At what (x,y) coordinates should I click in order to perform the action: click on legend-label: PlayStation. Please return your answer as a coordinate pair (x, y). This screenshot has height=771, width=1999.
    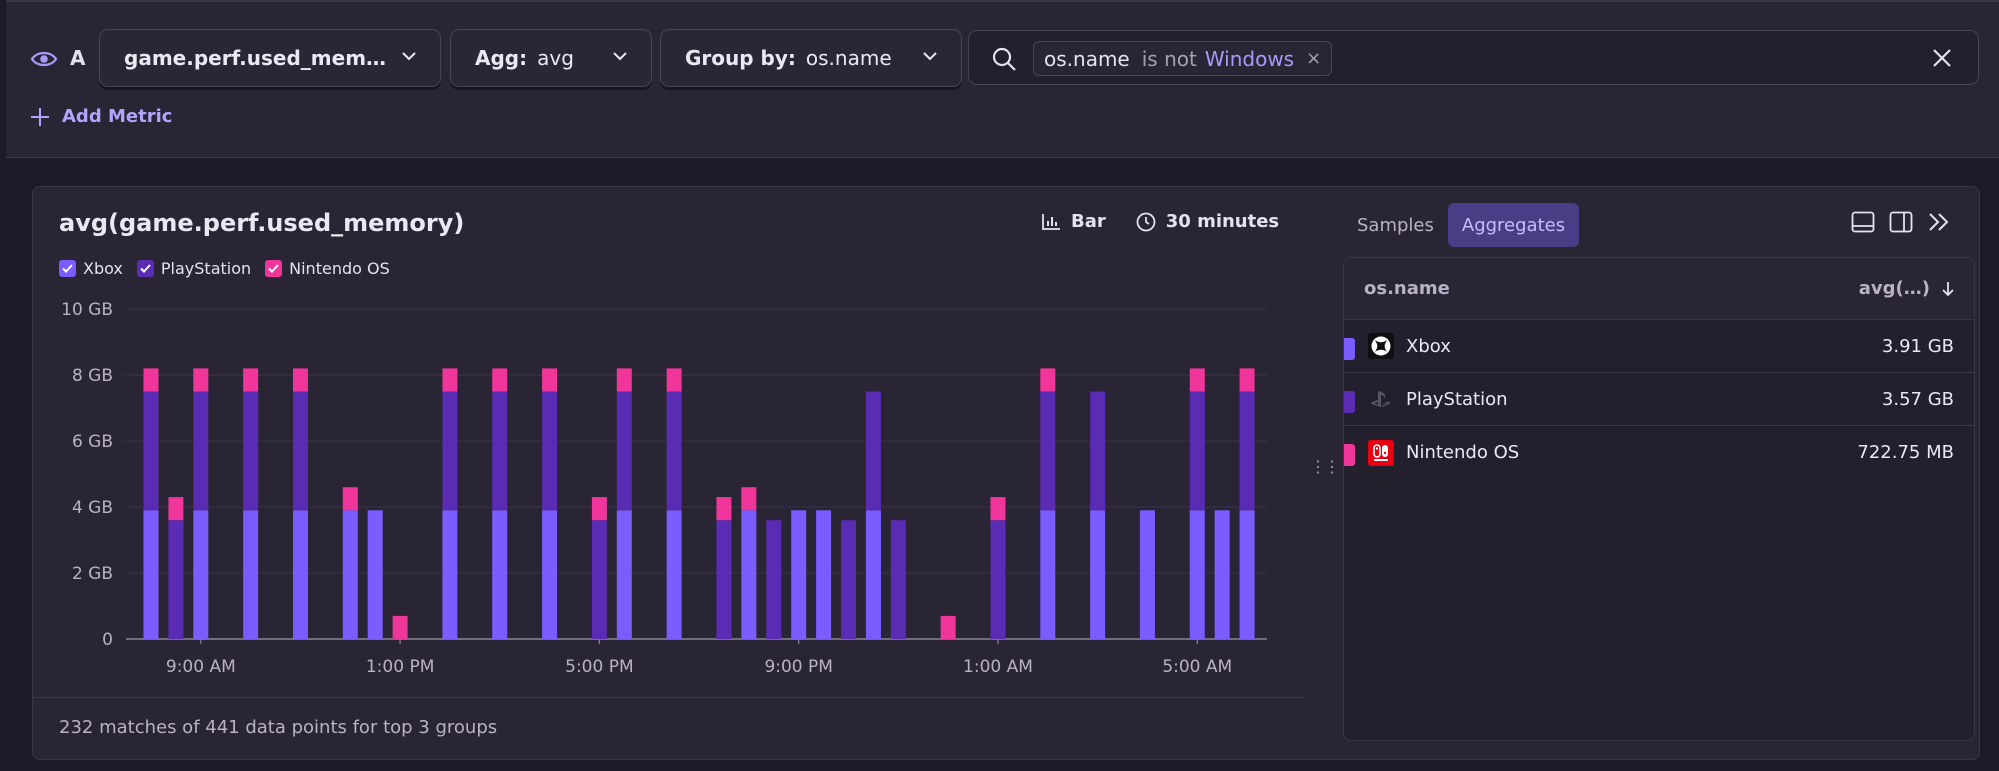
    Looking at the image, I should click on (206, 268).